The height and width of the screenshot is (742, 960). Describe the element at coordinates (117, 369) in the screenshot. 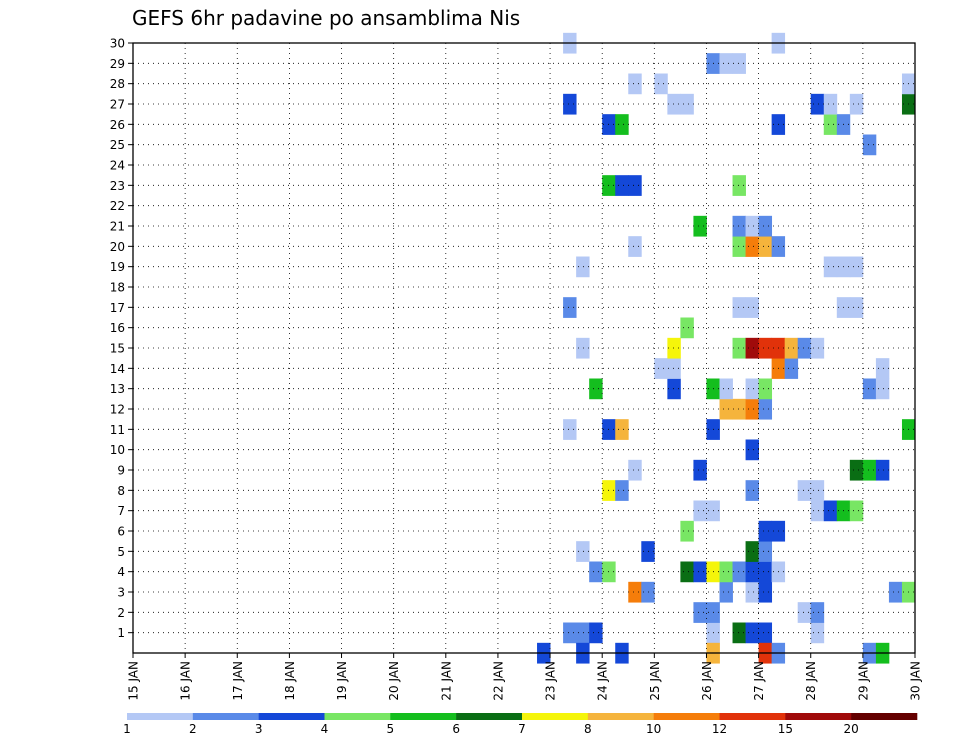

I see `y-tick-label: 14` at that location.